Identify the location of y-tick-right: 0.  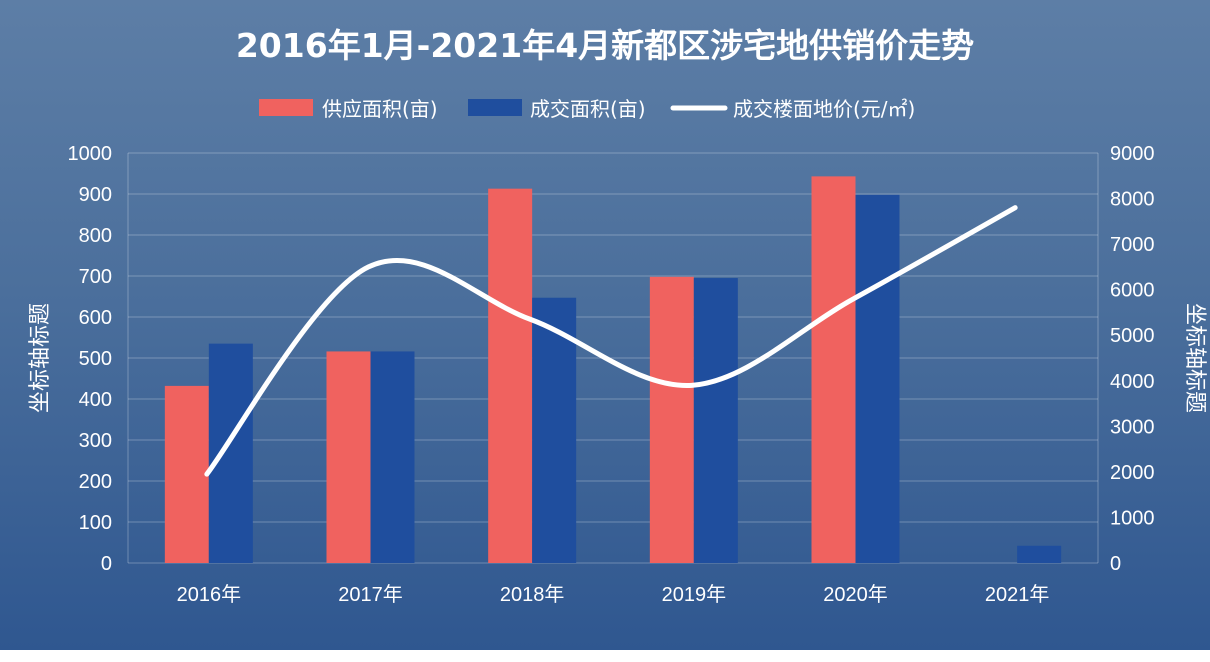
(1115, 564).